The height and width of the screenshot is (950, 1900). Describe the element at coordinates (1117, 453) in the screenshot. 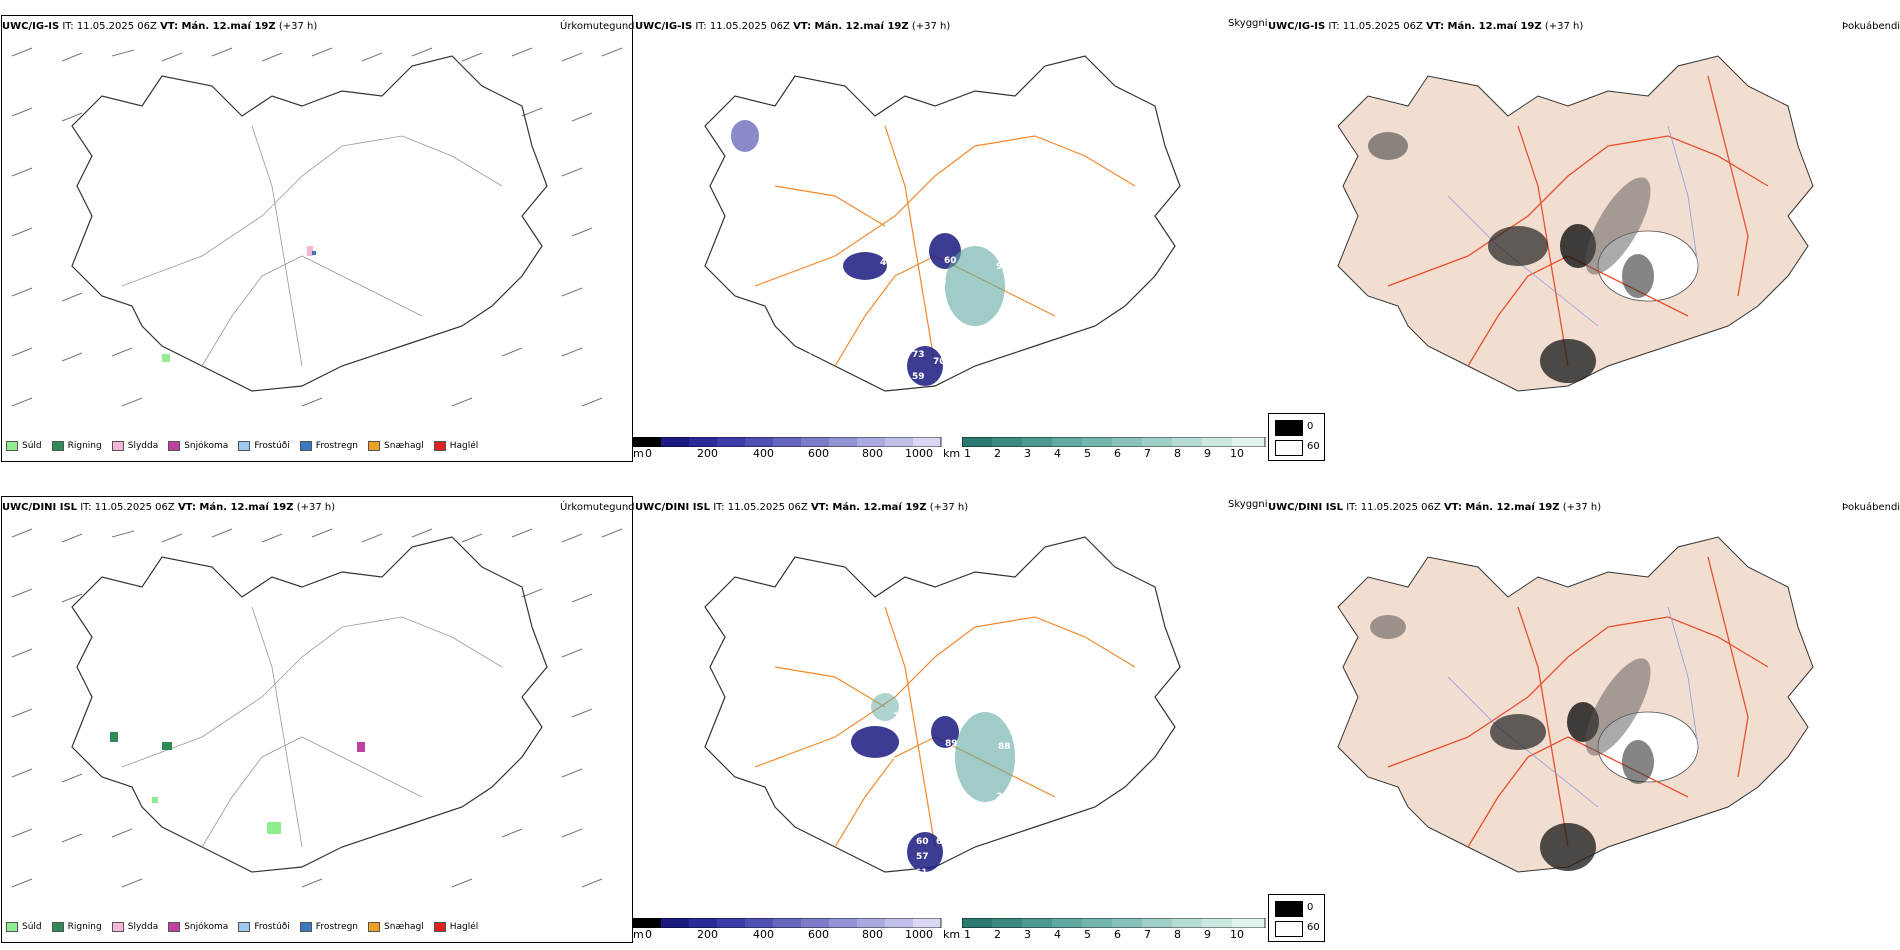

I see `vis-tick: 6` at that location.